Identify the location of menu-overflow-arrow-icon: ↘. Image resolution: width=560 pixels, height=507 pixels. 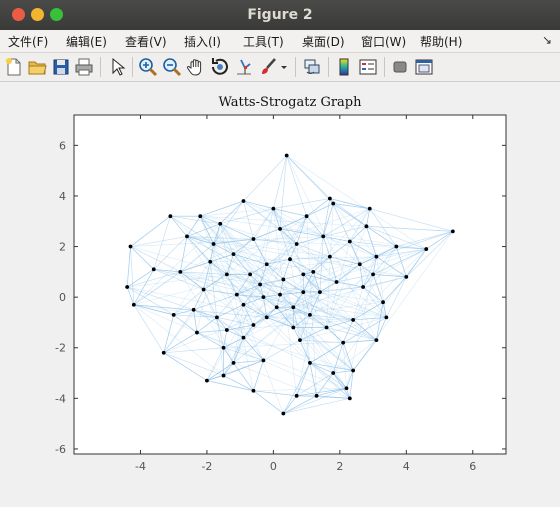
(546, 40).